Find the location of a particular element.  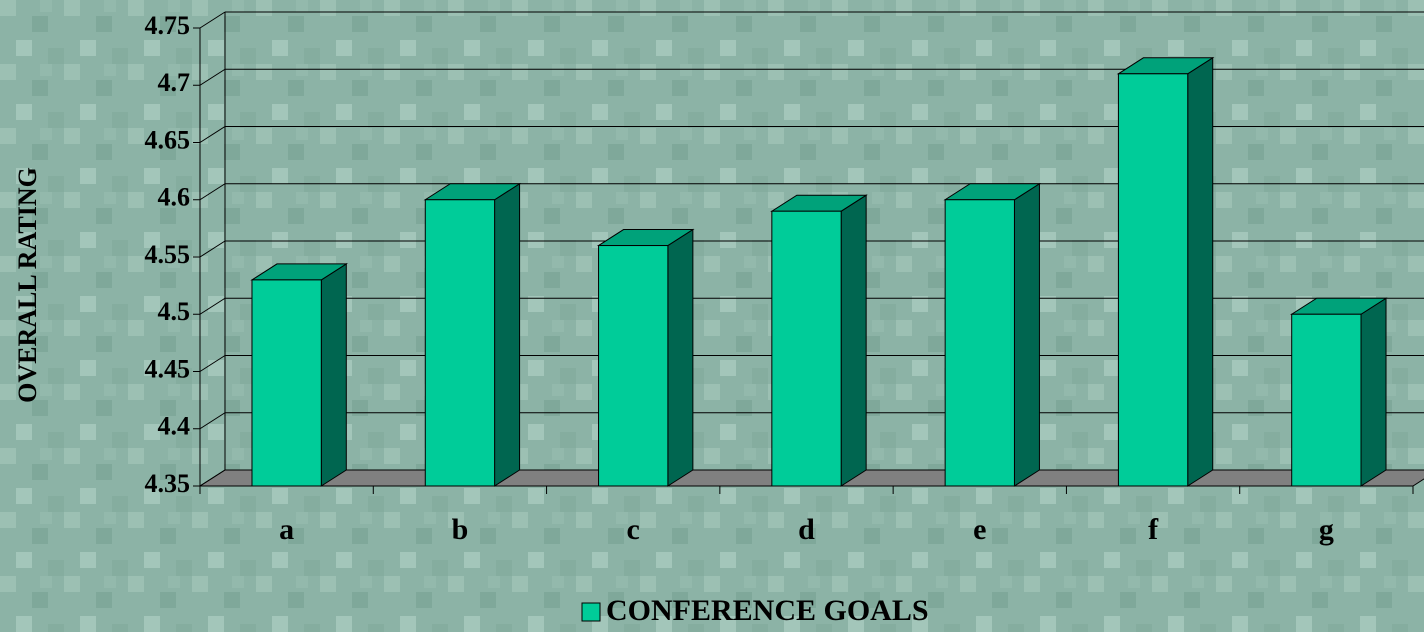

x-tick-label: g is located at coordinates (1326, 529).